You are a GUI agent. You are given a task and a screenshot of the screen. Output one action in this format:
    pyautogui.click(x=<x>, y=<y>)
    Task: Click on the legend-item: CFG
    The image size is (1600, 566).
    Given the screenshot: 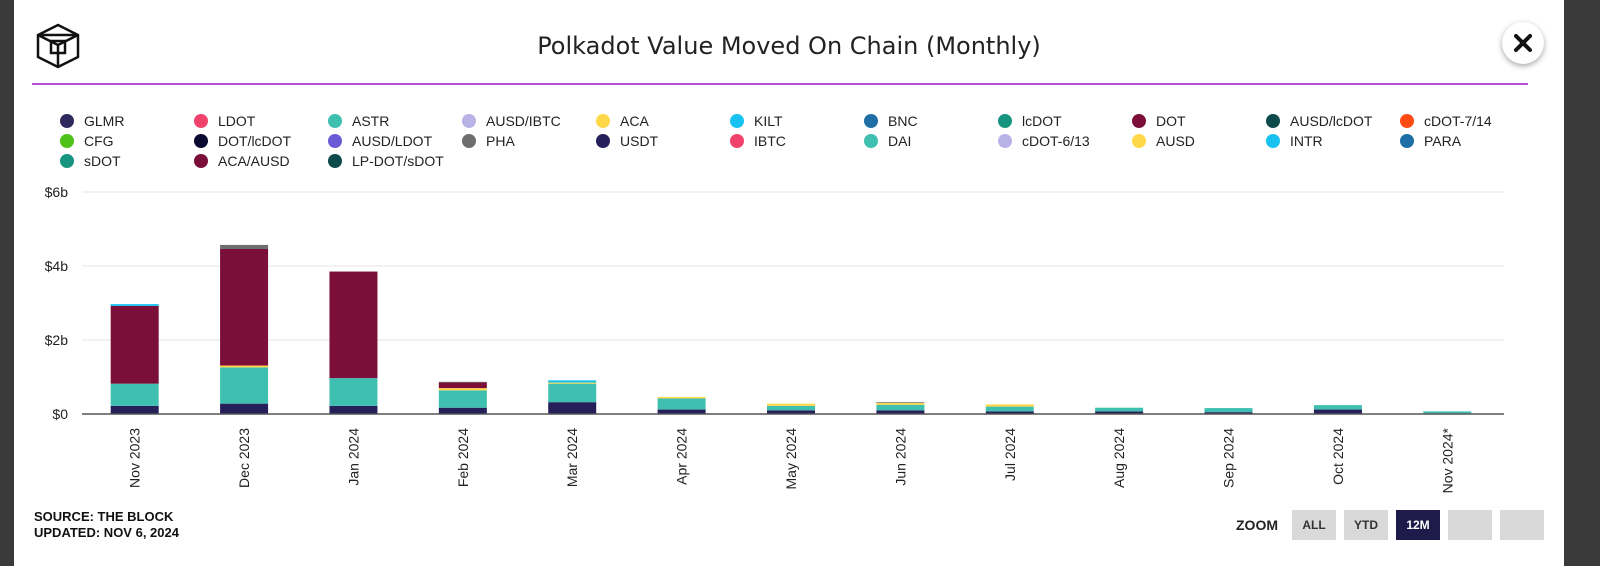 What is the action you would take?
    pyautogui.click(x=127, y=140)
    